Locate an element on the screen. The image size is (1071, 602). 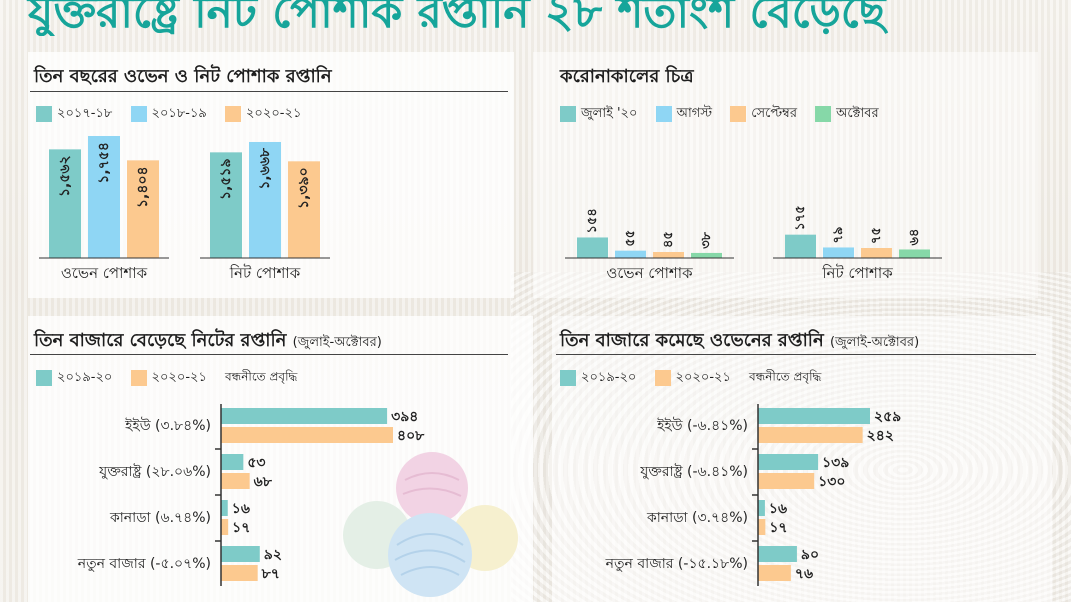
data-label: ৪০৮ is located at coordinates (411, 436).